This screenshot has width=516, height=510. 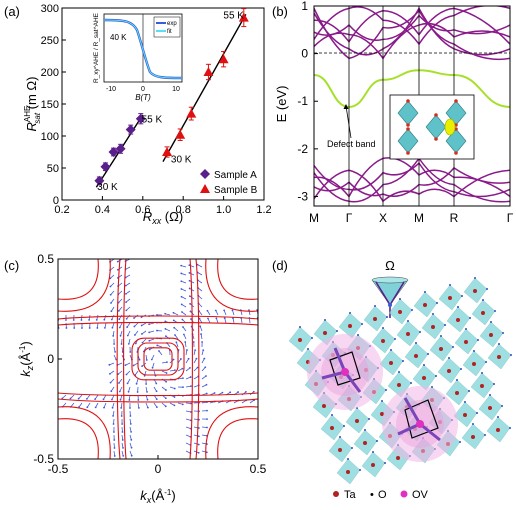 What do you see at coordinates (50, 137) in the screenshot?
I see `a-ytick-label: 100` at bounding box center [50, 137].